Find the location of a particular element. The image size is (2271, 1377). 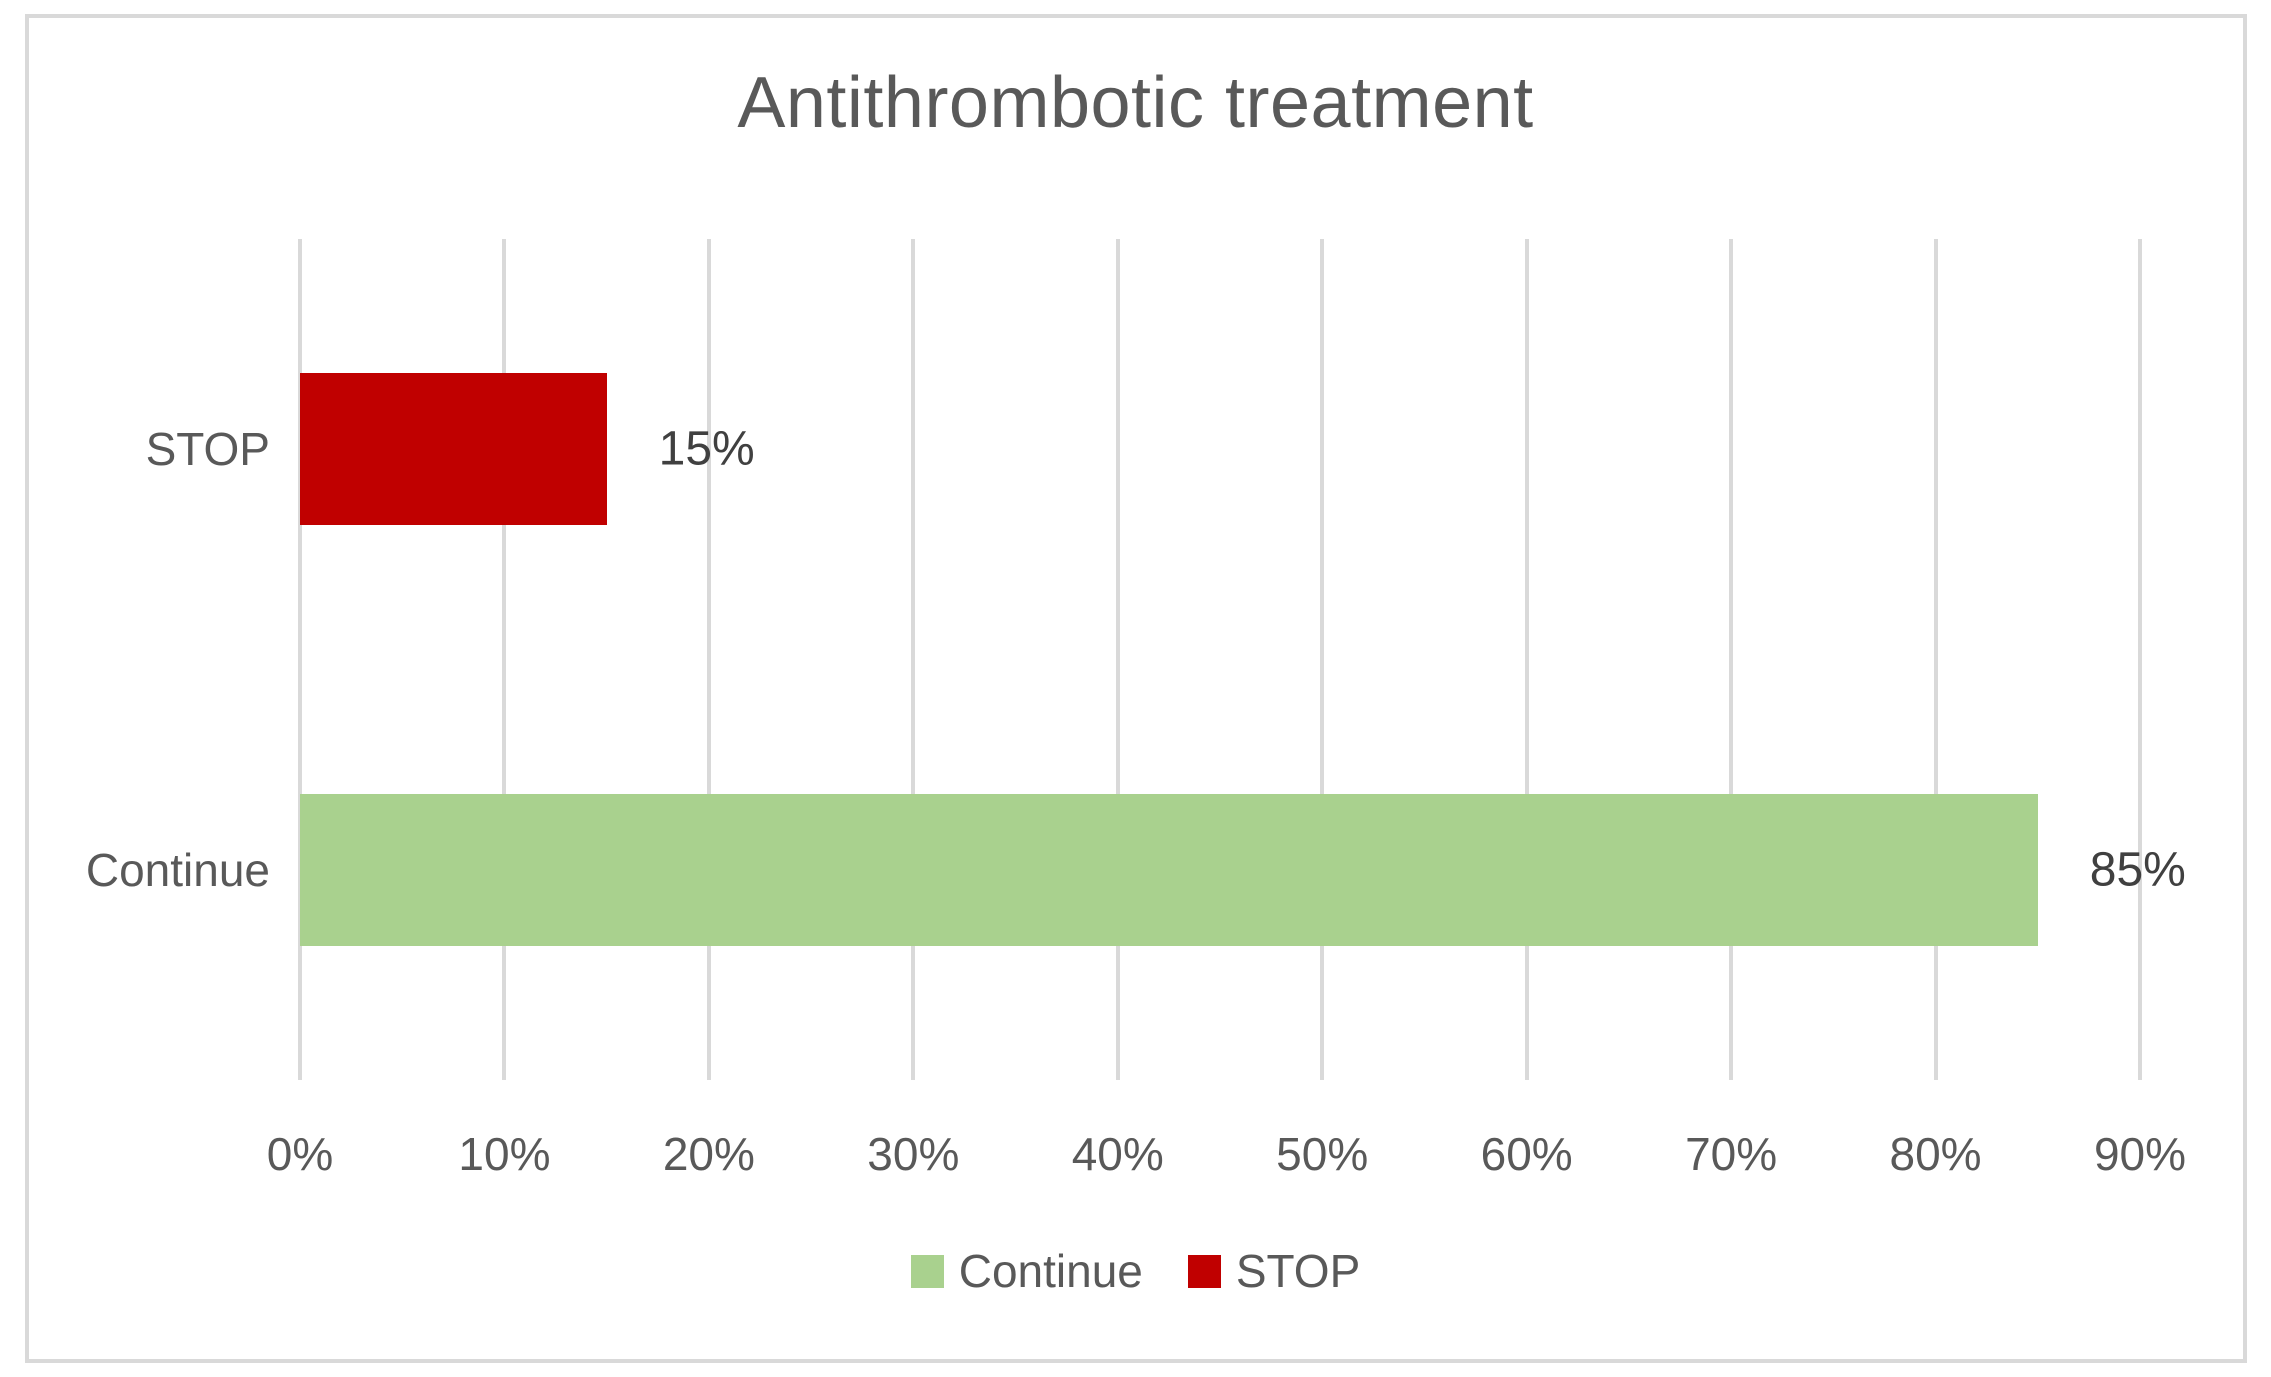

legend-item-stop: STOP is located at coordinates (1274, 1271).